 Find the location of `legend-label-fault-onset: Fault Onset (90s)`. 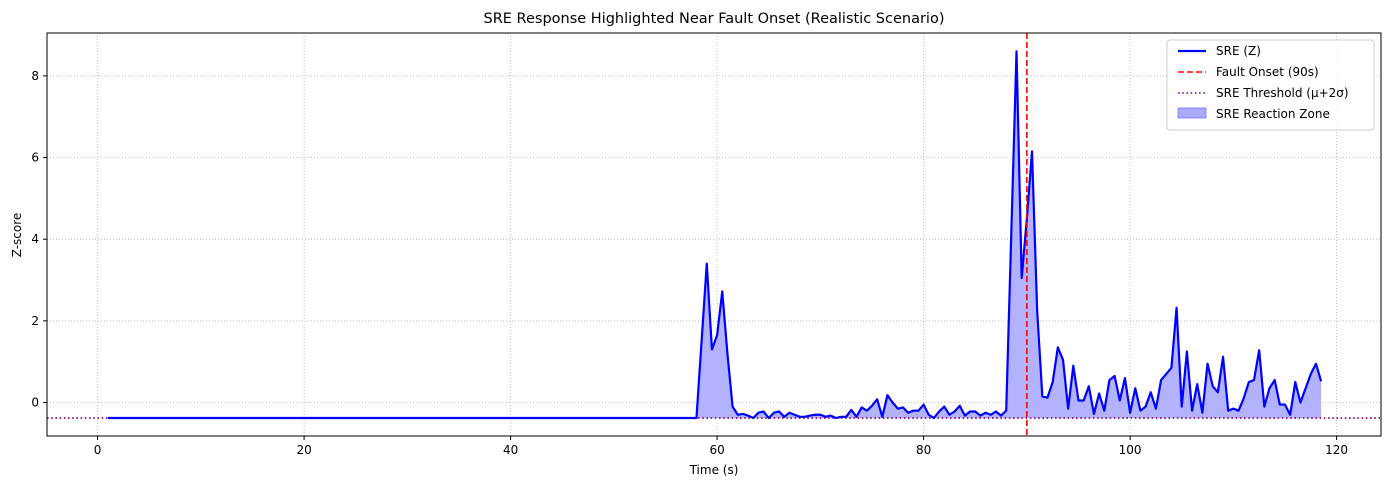

legend-label-fault-onset: Fault Onset (90s) is located at coordinates (1267, 72).